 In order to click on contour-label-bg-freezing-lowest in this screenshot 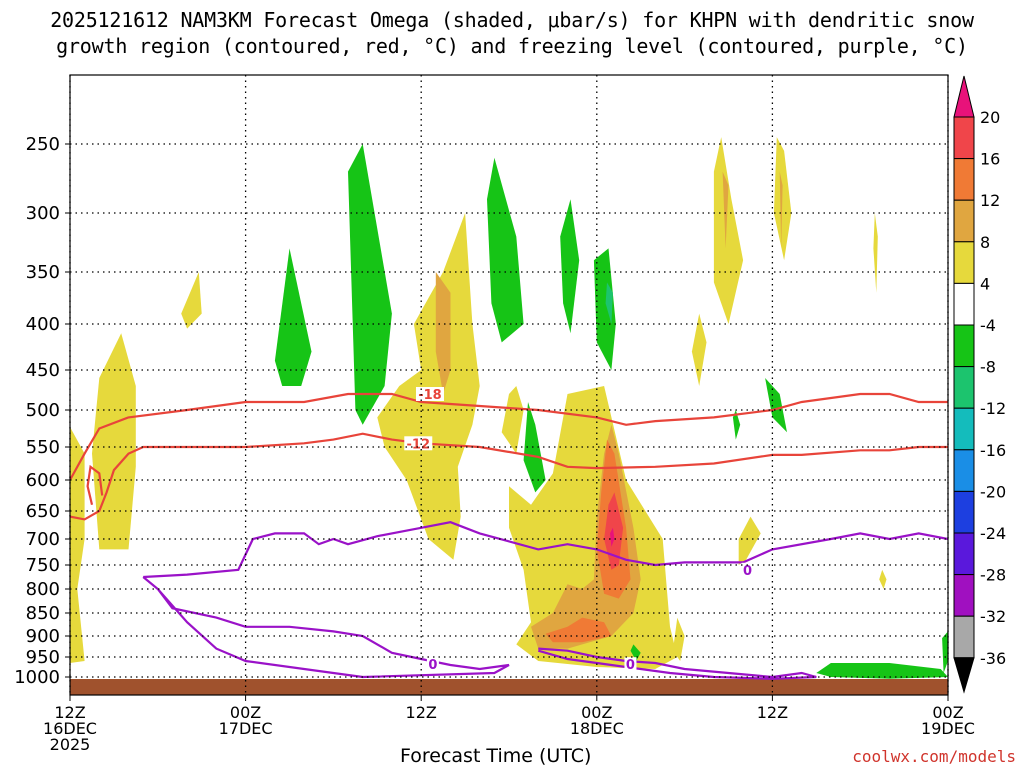, I will do `click(630, 664)`.